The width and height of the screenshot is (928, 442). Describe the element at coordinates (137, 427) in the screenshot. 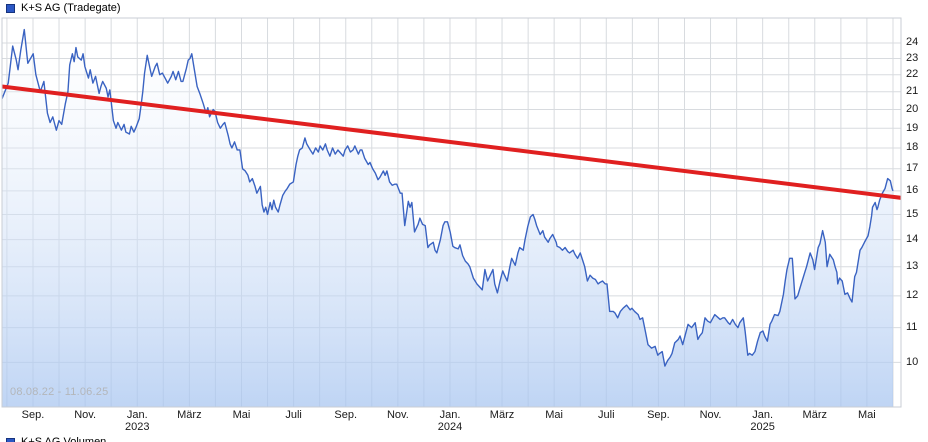

I see `x-tick-year-label: 2023` at that location.